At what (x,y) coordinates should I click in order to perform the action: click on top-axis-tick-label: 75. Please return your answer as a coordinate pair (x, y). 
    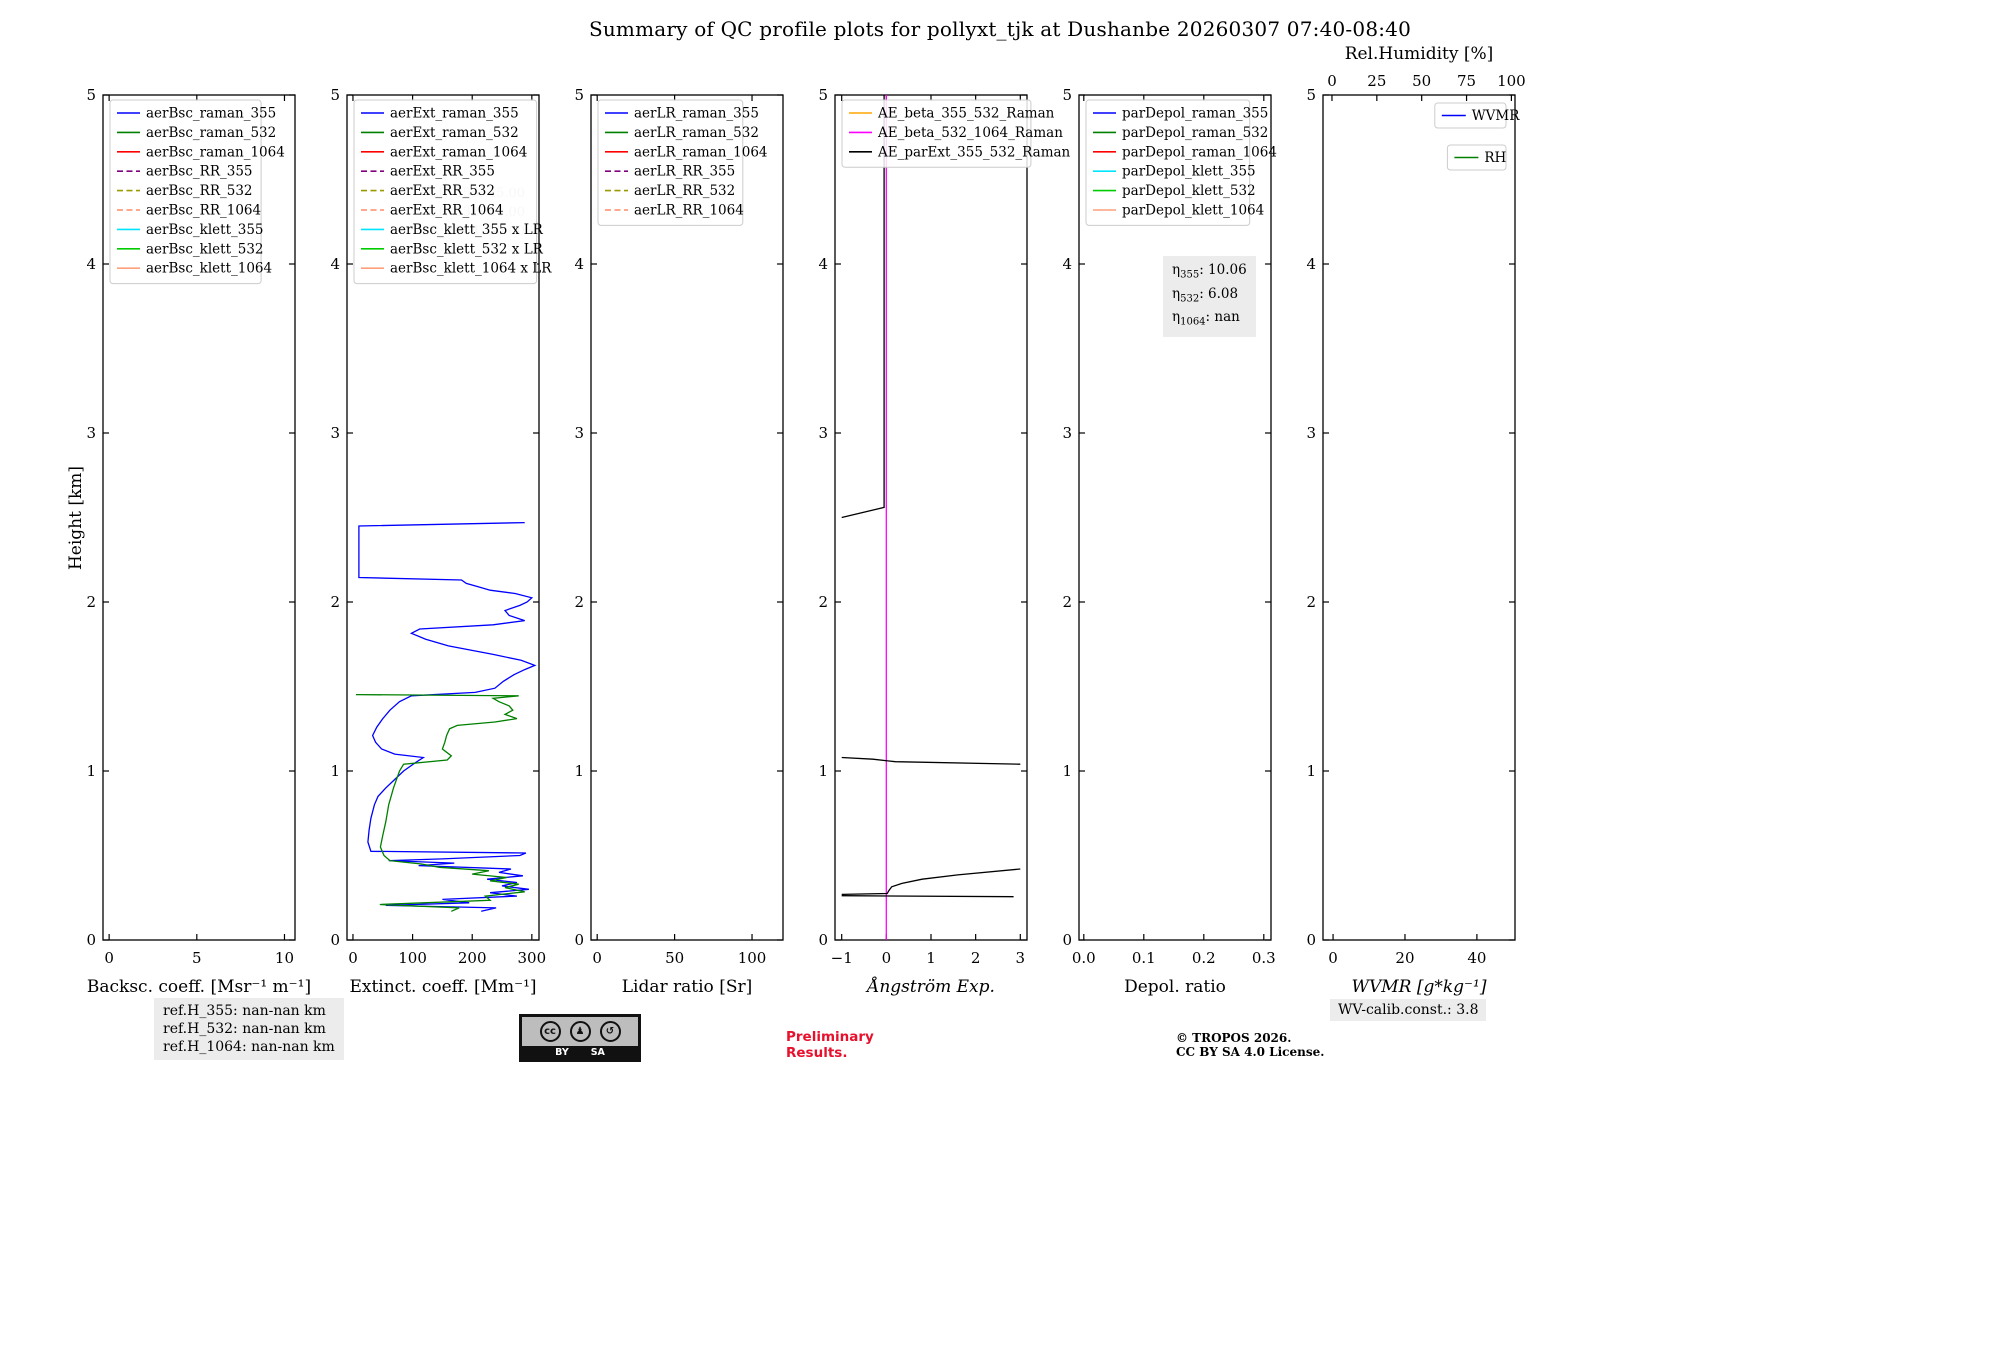
    Looking at the image, I should click on (1466, 81).